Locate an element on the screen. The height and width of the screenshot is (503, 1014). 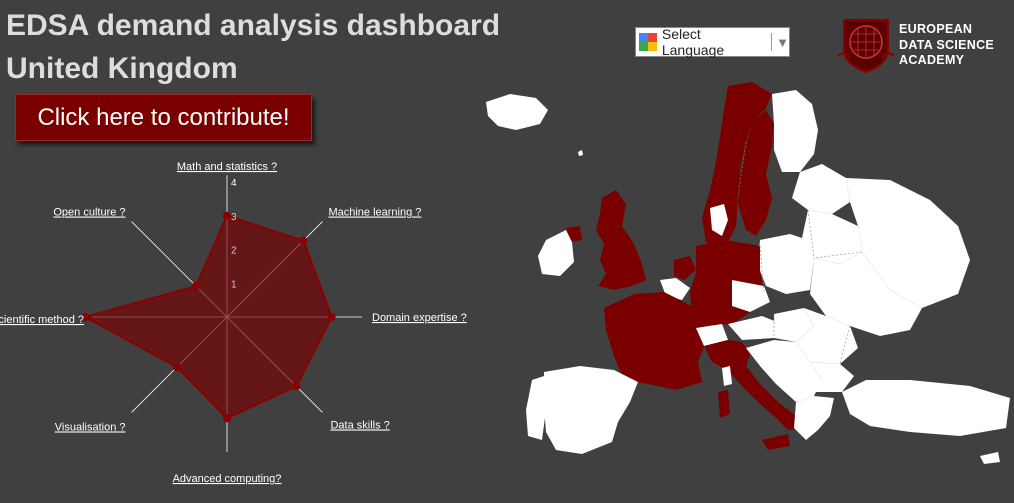
map-country-ukraine is located at coordinates (866, 294).